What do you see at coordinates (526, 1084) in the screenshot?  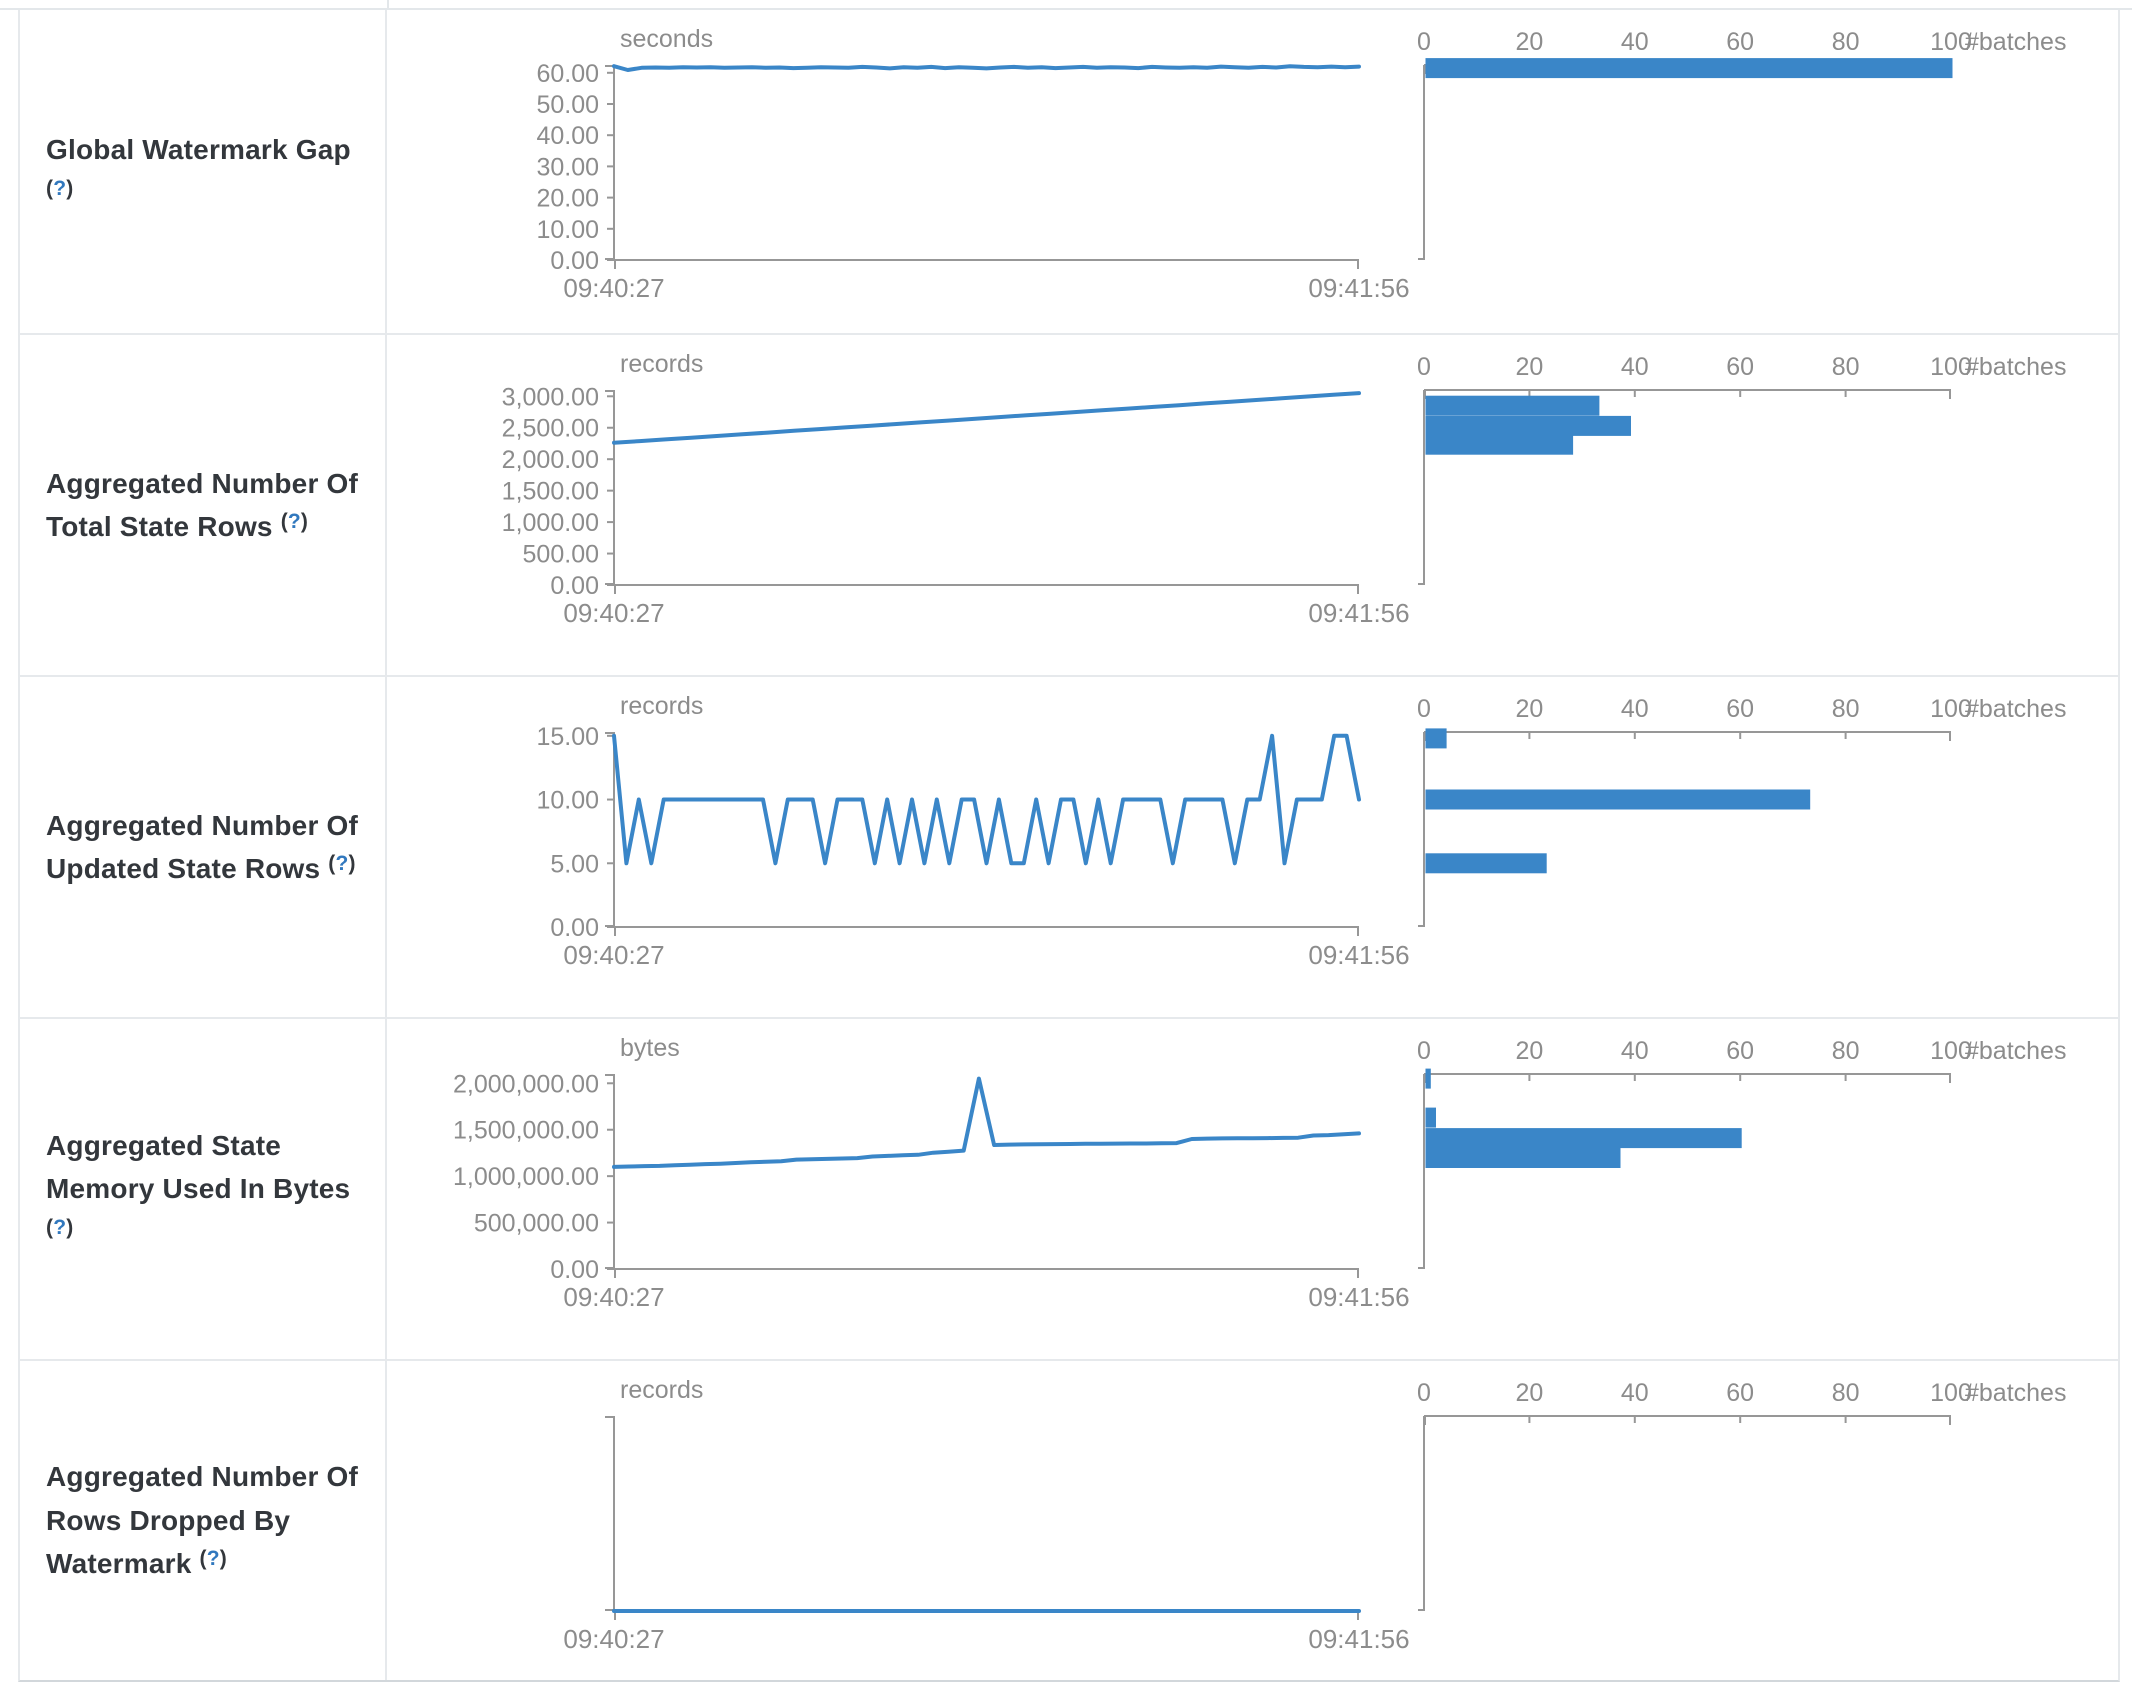 I see `y-tick-label: 2,000,000.00` at bounding box center [526, 1084].